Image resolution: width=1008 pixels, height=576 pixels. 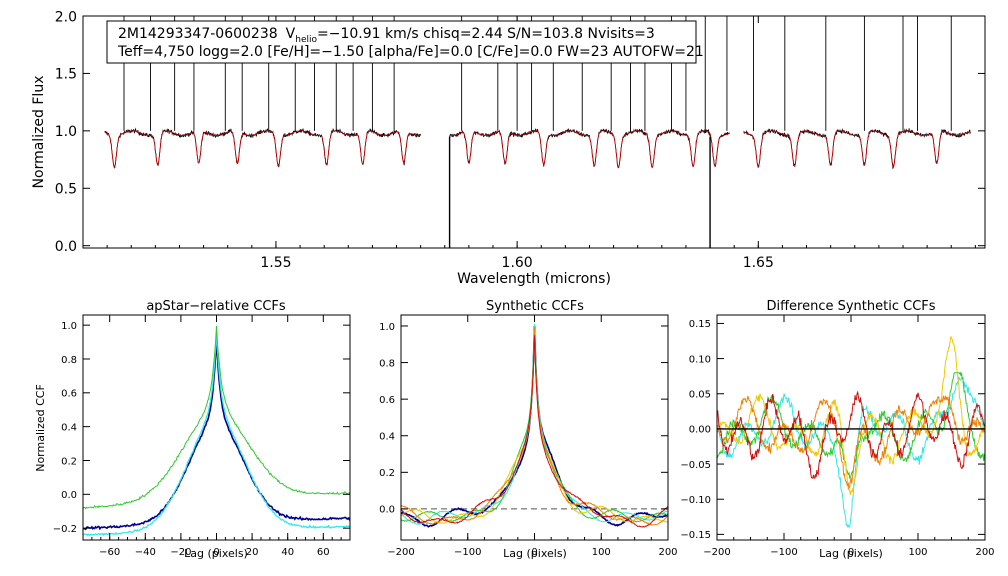 I want to click on apstar-ccf-y-tick-label: 0.0, so click(x=69, y=495).